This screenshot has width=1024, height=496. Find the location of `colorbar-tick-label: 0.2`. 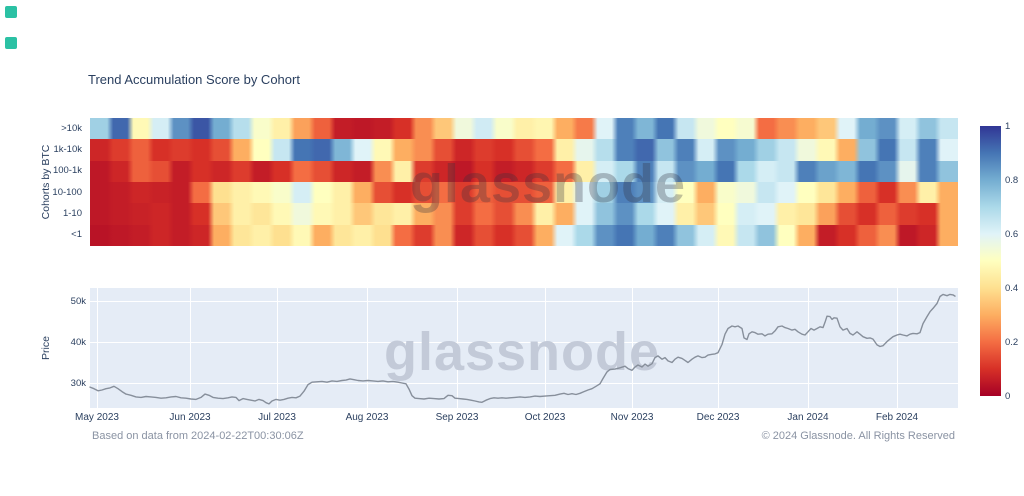

colorbar-tick-label: 0.2 is located at coordinates (1012, 342).